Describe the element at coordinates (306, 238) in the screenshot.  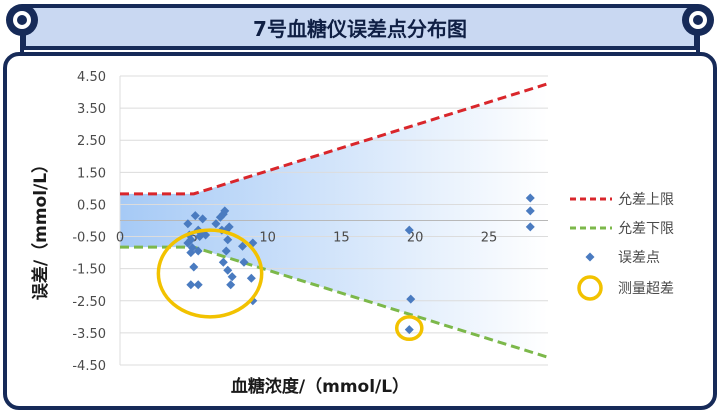
I see `x-tick-layer: 0 5 10 15 20 25` at that location.